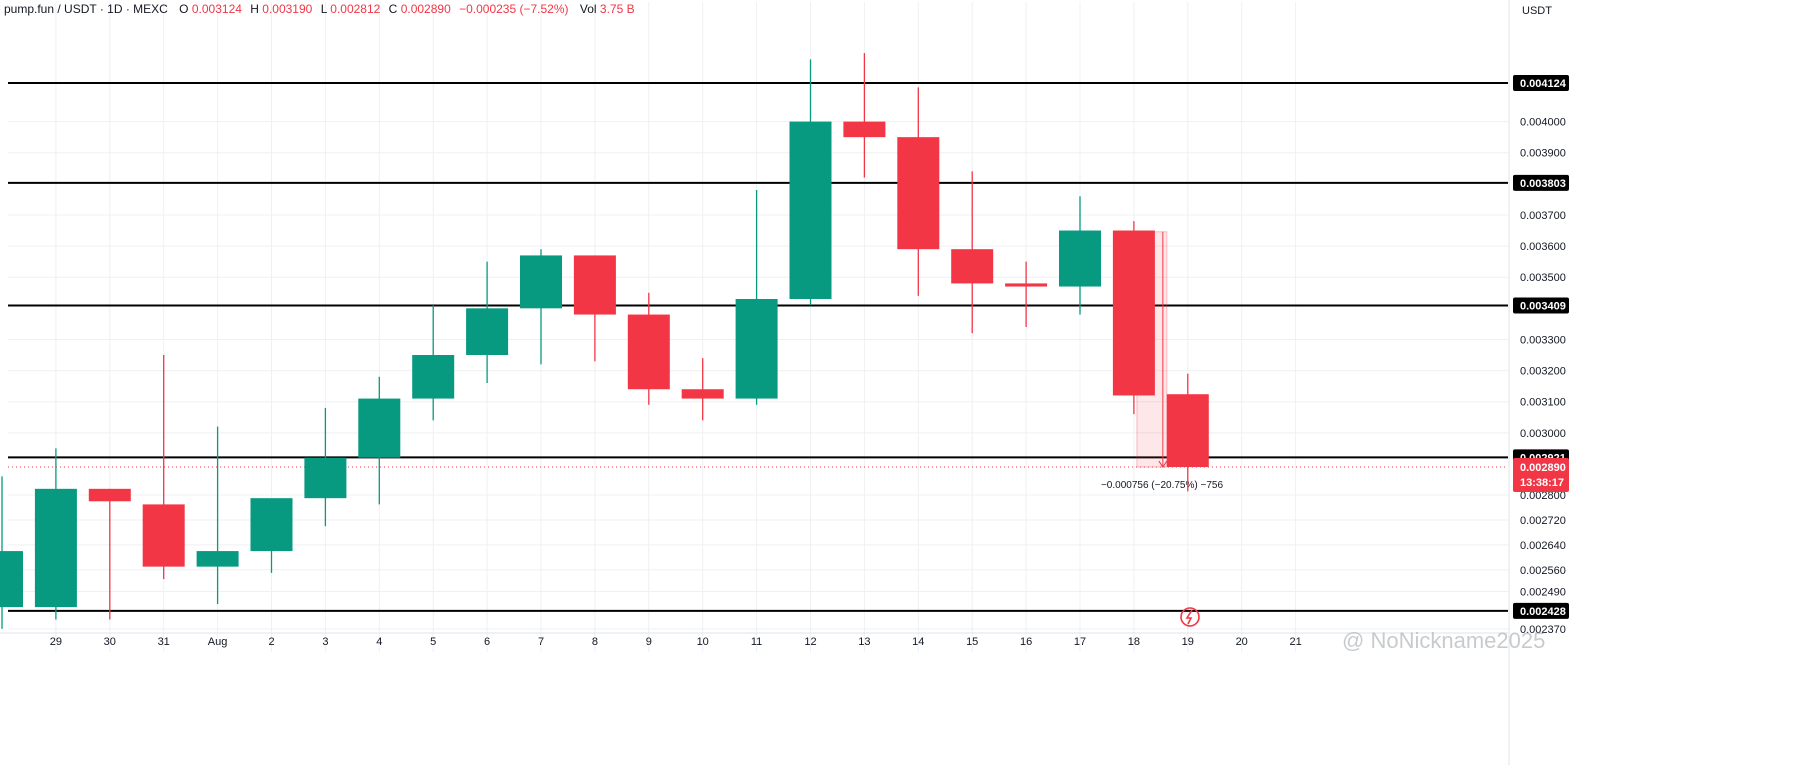 The image size is (1812, 765). Describe the element at coordinates (703, 642) in the screenshot. I see `date-tick-label: 10` at that location.